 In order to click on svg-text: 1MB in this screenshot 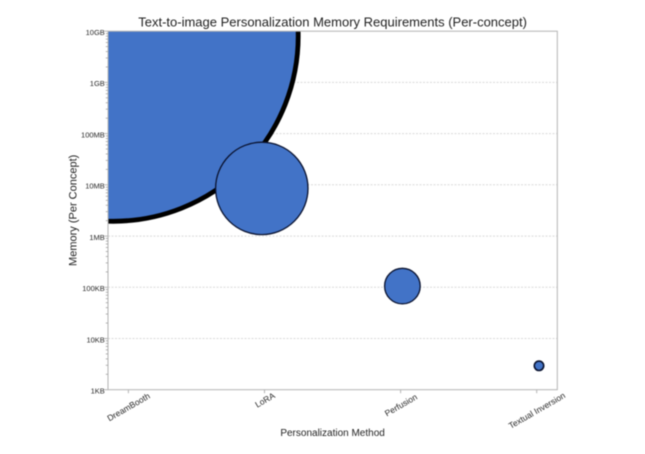, I will do `click(96, 237)`.